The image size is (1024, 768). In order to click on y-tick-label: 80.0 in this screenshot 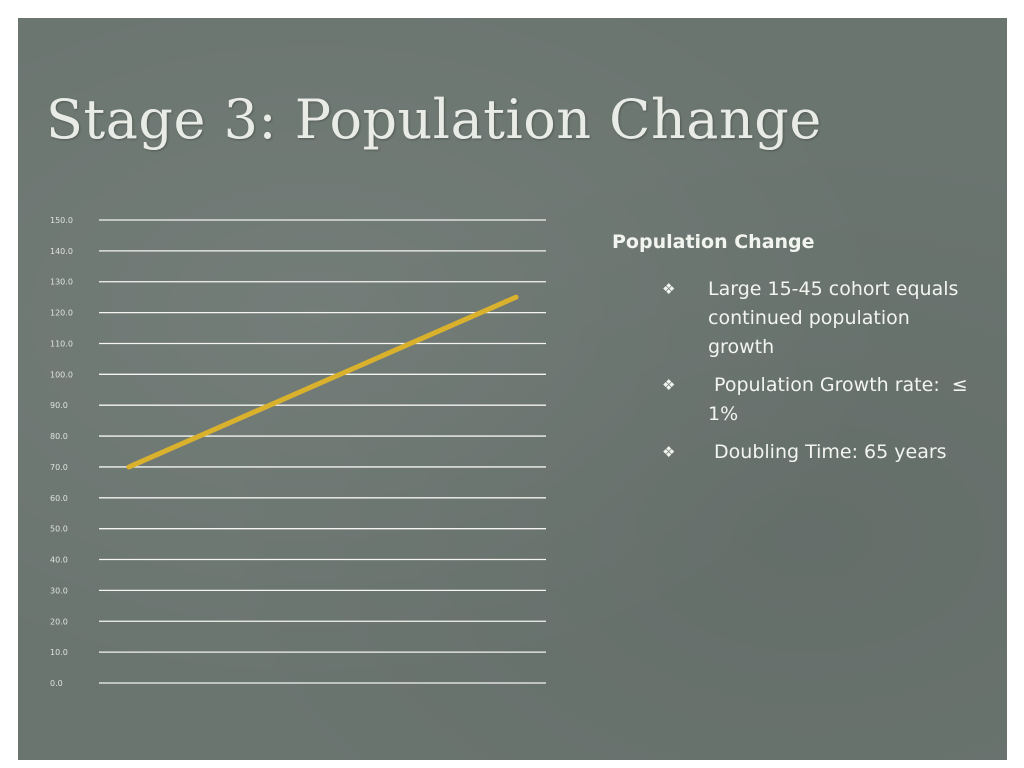, I will do `click(59, 436)`.